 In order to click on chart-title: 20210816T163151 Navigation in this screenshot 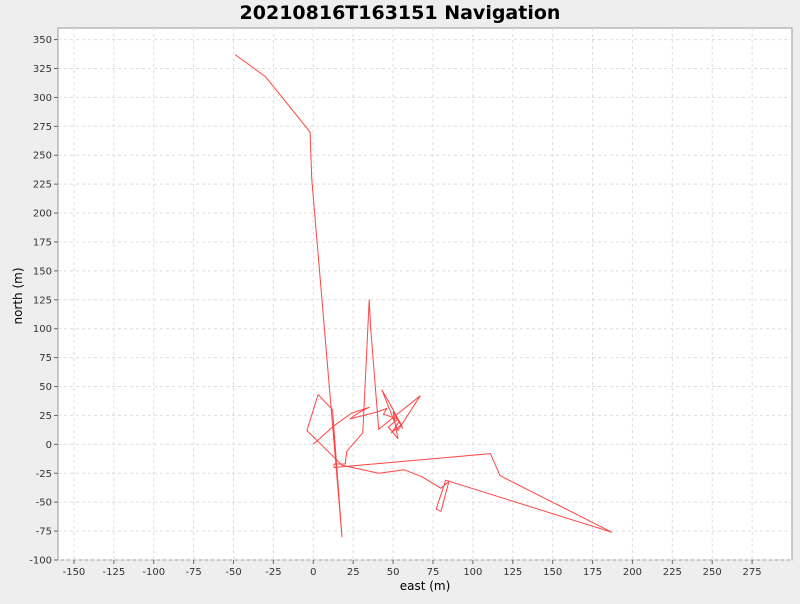, I will do `click(400, 13)`.